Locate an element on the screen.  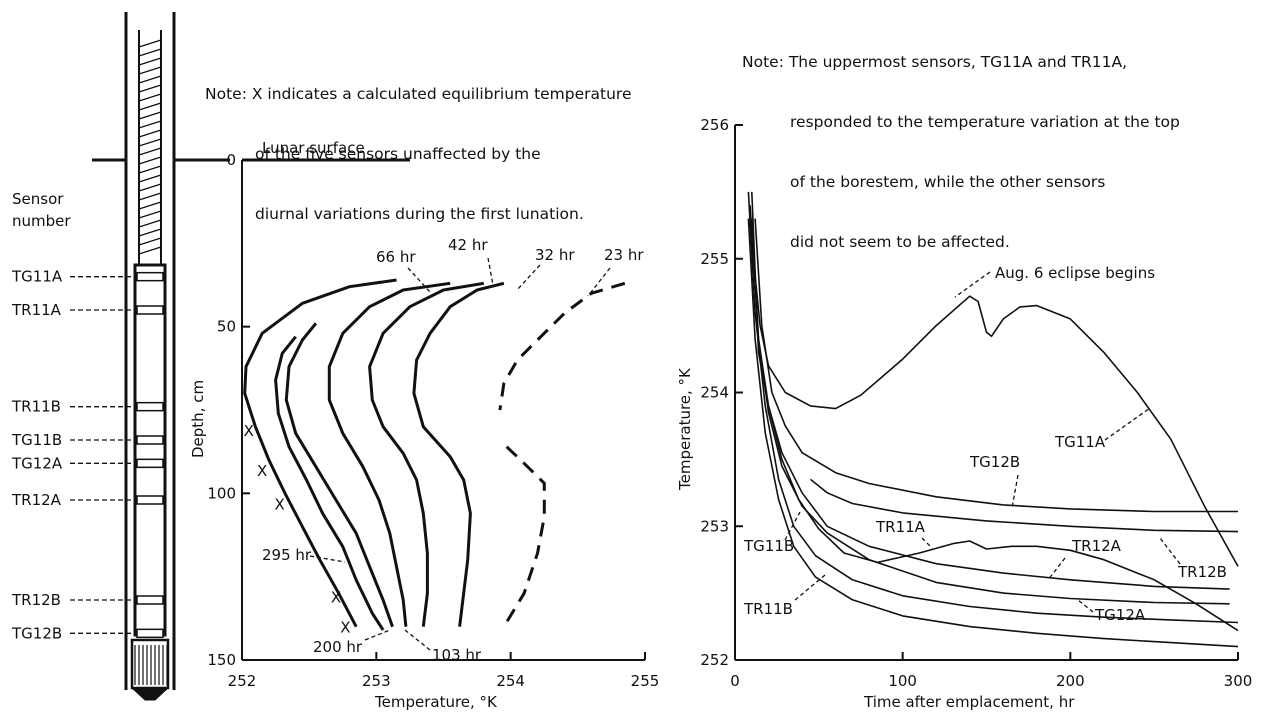
series-leader-tr11b is located at coordinates (810, 587).